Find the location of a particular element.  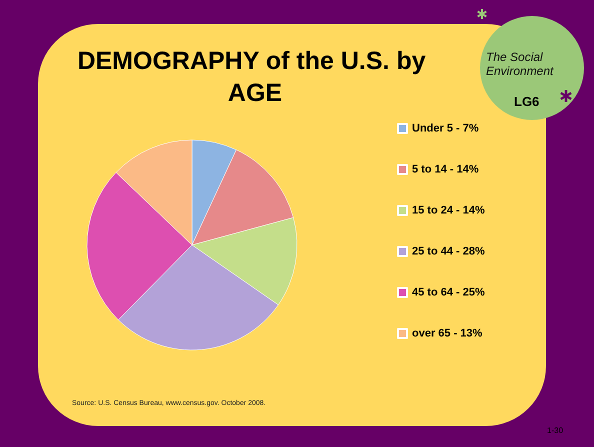

legend-label: over 65 - 13% is located at coordinates (447, 334).